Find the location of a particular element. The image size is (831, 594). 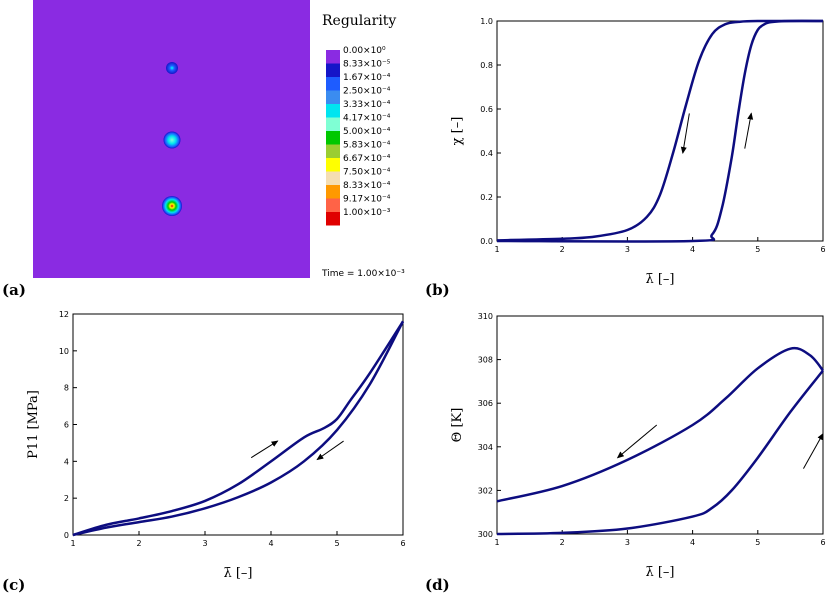

y-tick-label: 2 is located at coordinates (66, 498).